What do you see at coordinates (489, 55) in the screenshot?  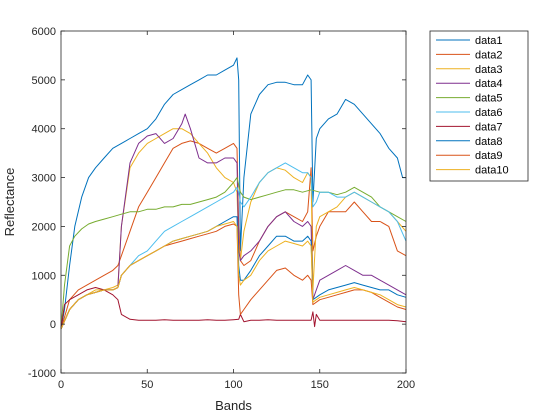 I see `legend-label: data2` at bounding box center [489, 55].